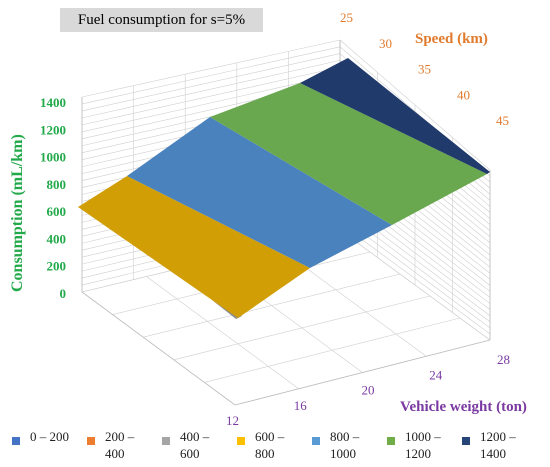 This screenshot has height=467, width=550. I want to click on speed-tick-label: 25, so click(346, 17).